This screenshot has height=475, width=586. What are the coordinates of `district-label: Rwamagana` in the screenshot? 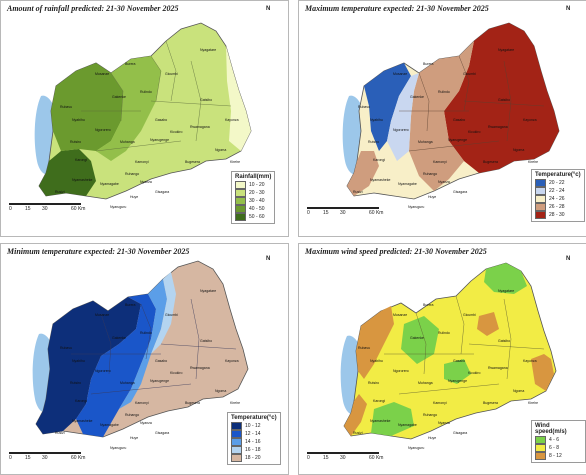 It's located at (498, 127).